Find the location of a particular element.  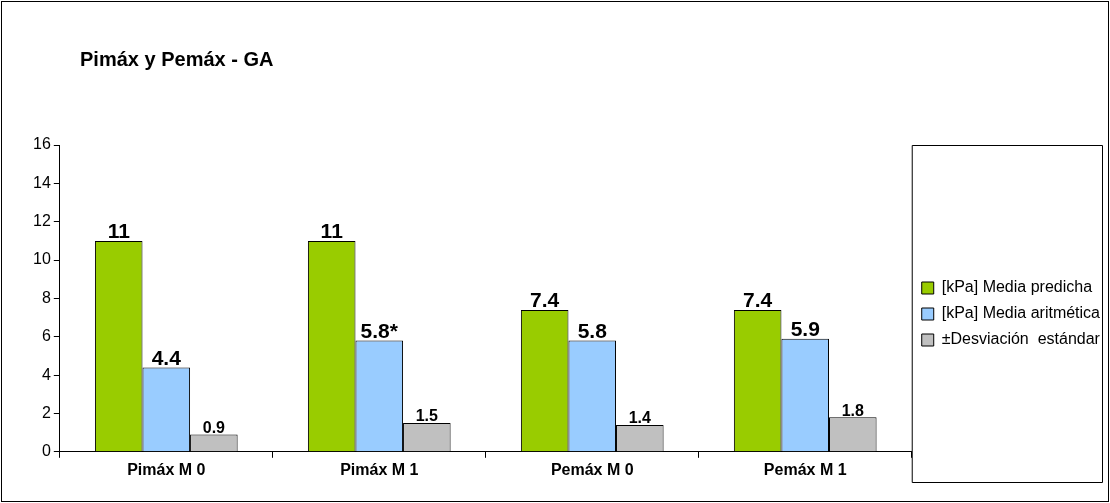

y-tick-label: 10 is located at coordinates (42, 259).